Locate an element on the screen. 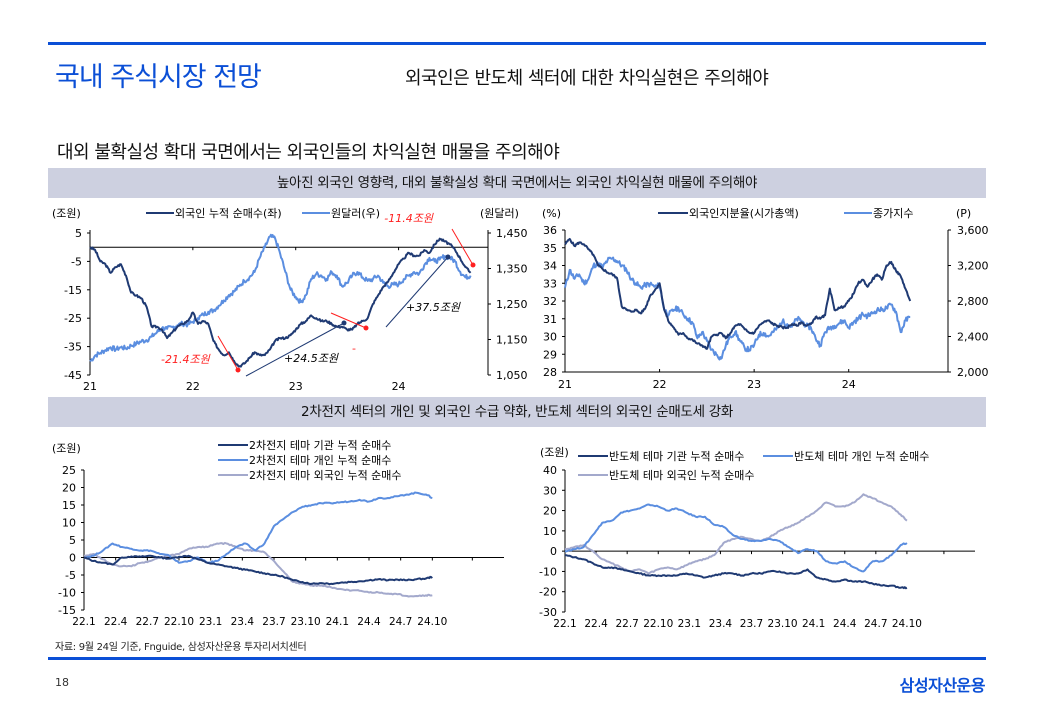 This screenshot has height=720, width=1040. right-tick-label: 1,350 is located at coordinates (512, 269).